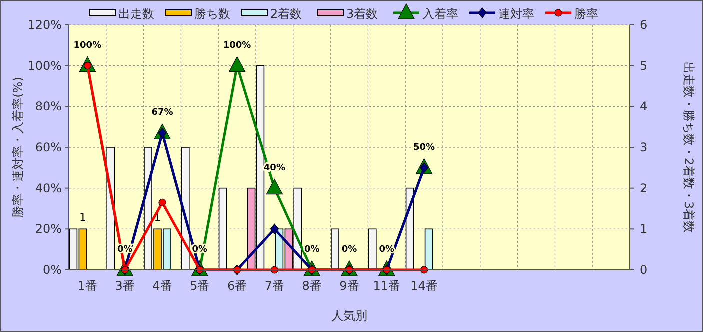  Describe the element at coordinates (88, 286) in the screenshot. I see `x-tick-label: 1番` at that location.